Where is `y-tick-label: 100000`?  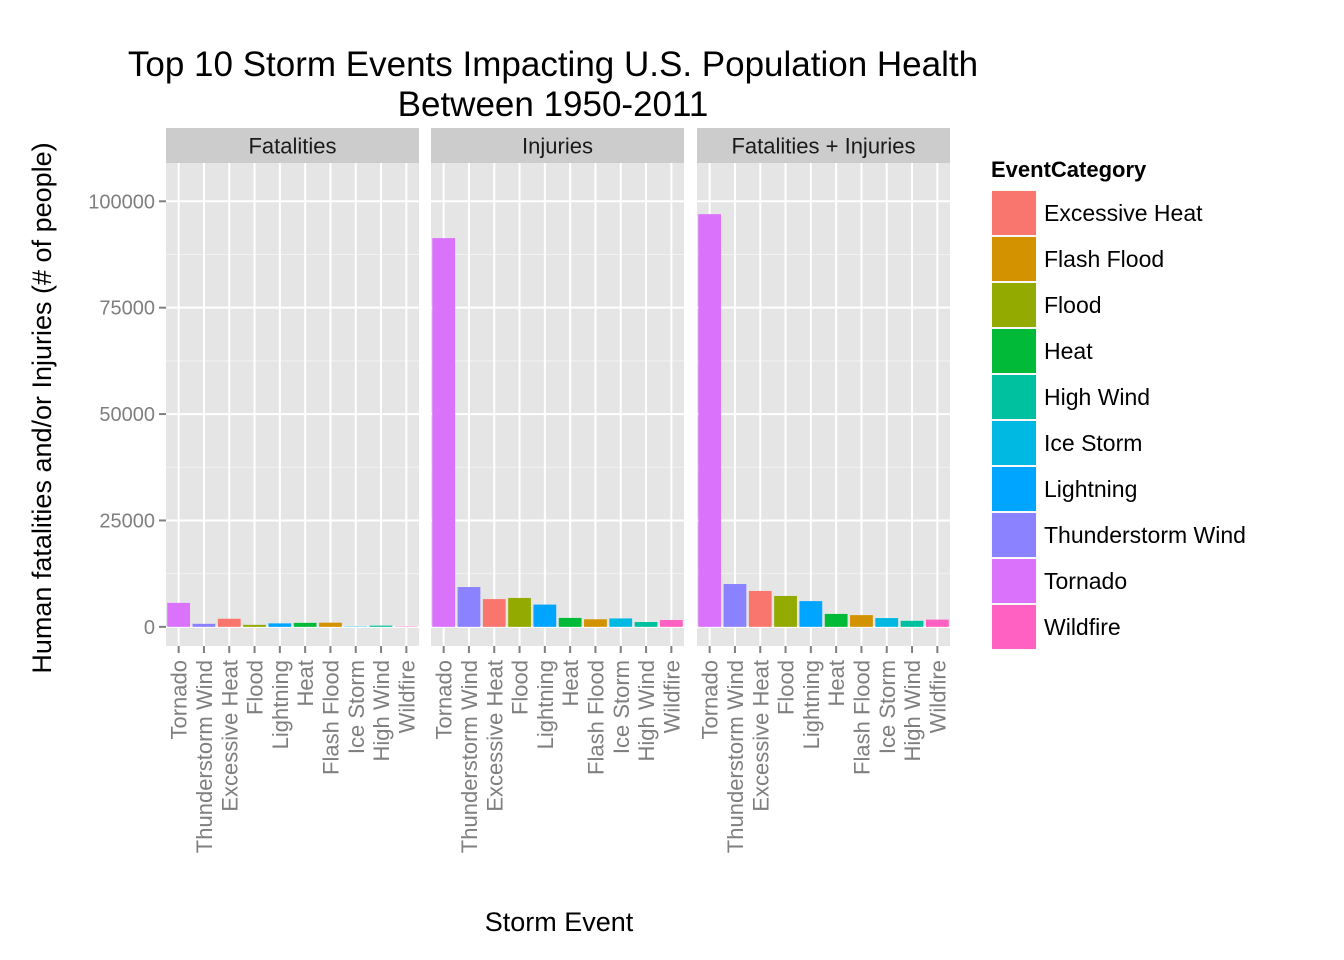
y-tick-label: 100000 is located at coordinates (121, 202).